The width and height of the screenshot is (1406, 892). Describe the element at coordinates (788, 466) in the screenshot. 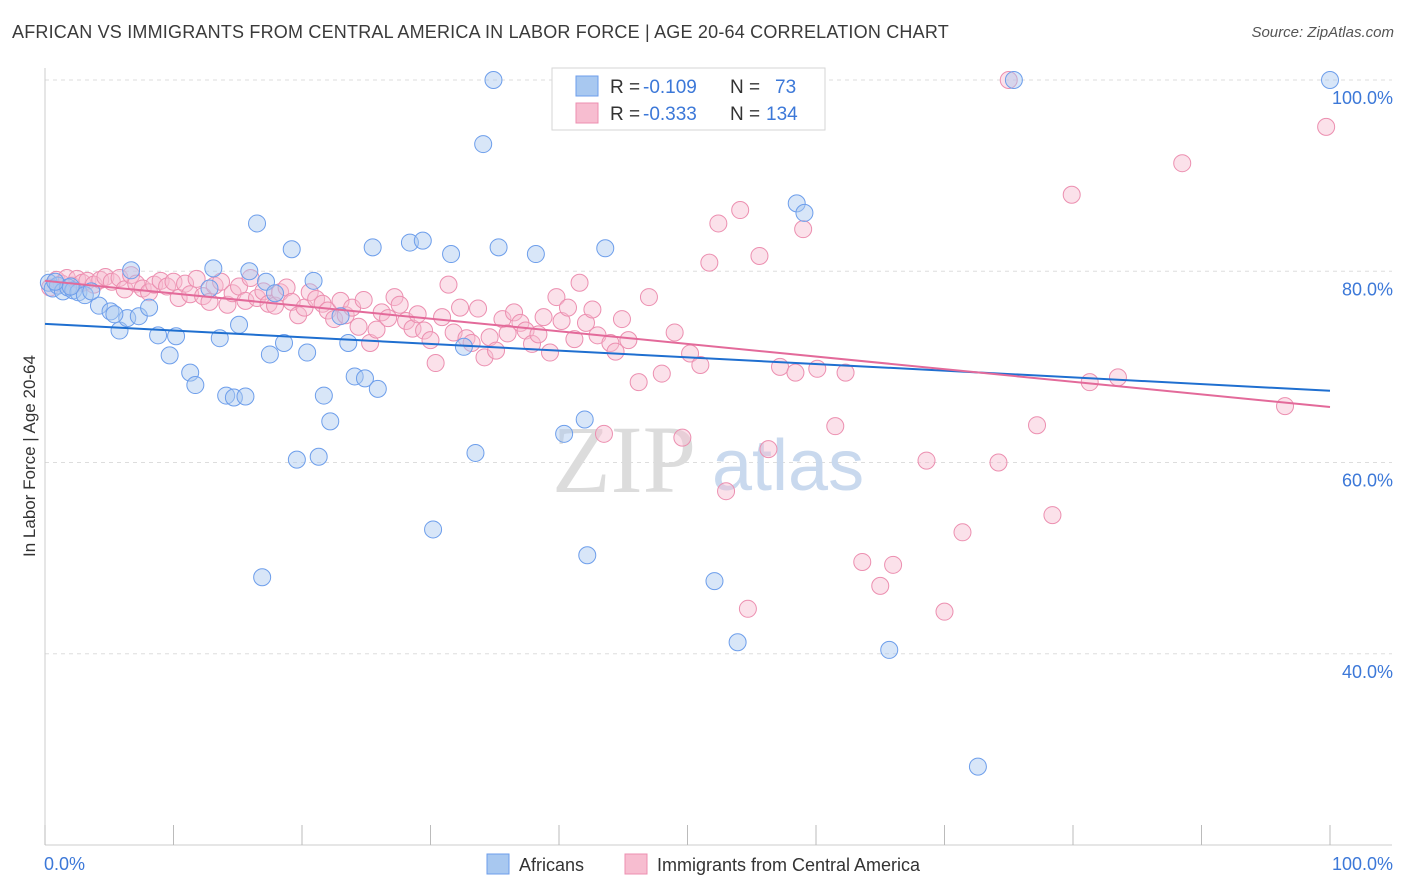

I see `watermark-atlas: atlas` at that location.